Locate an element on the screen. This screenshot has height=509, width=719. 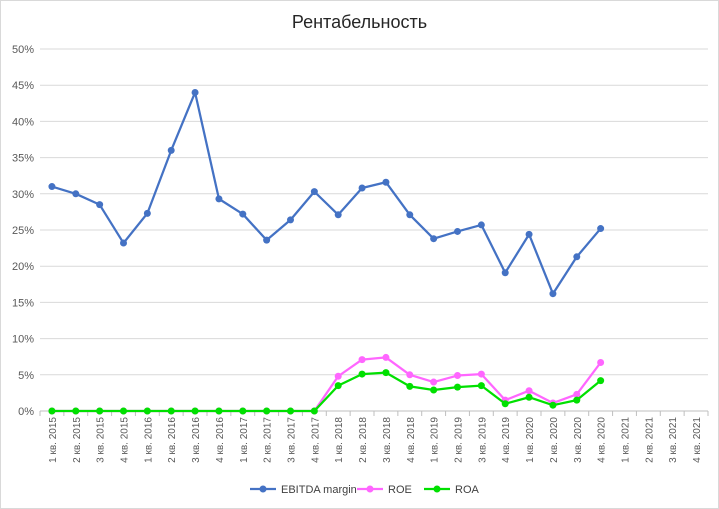
chart-title: Рентабельность is located at coordinates (359, 22).